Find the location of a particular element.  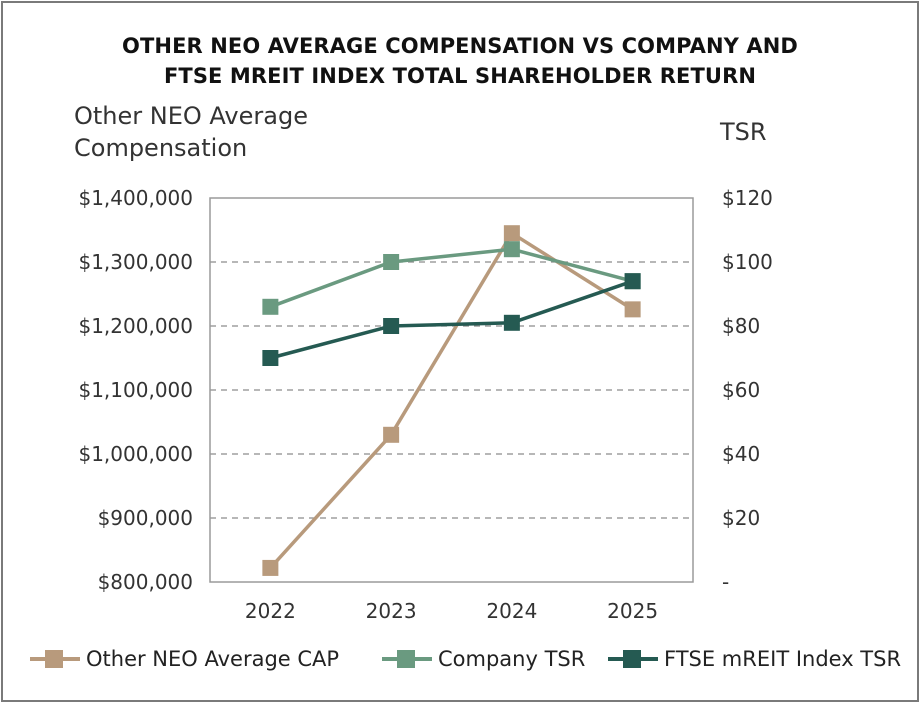

legend-swatch-other-neo-average-cap is located at coordinates (55, 659).